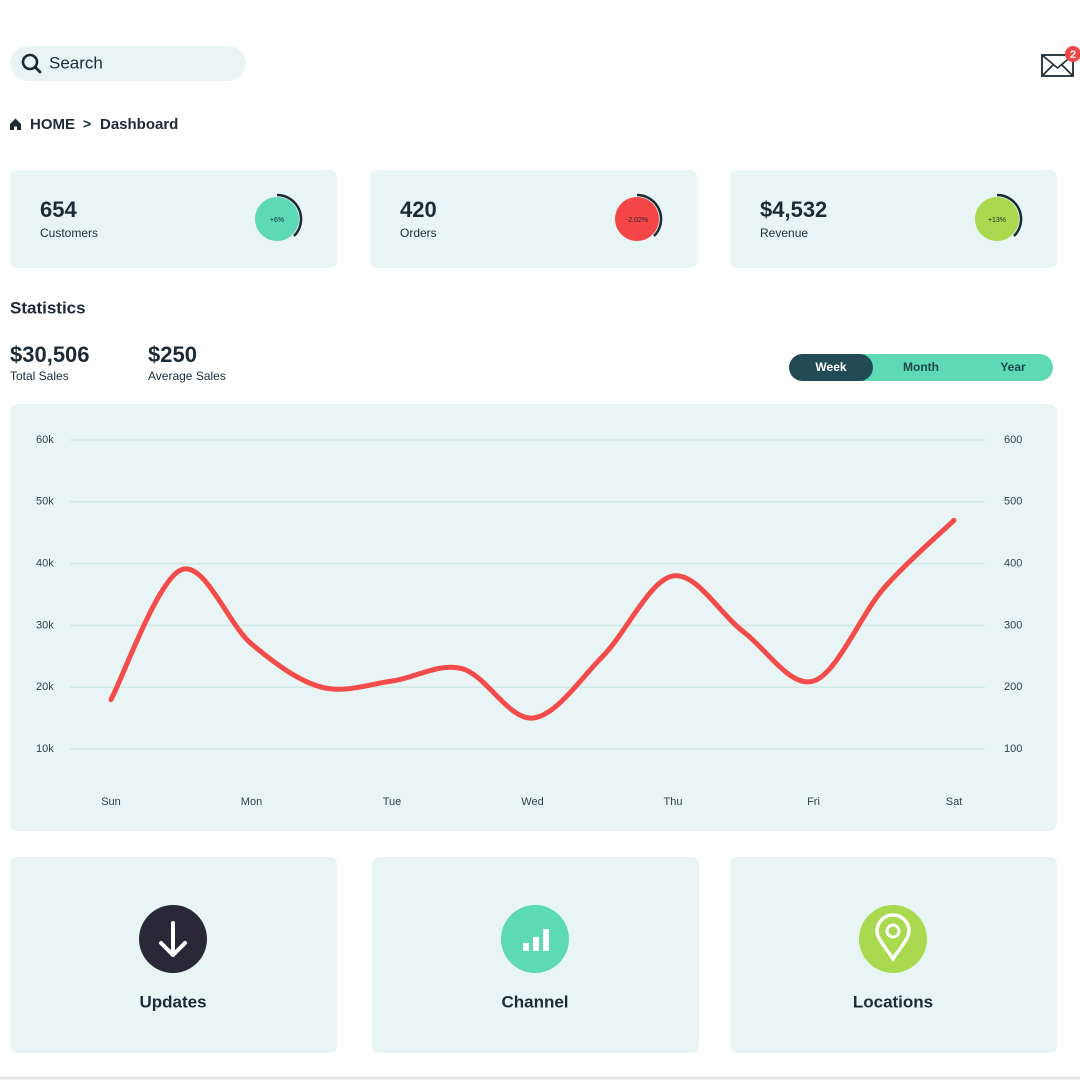 The image size is (1080, 1080). What do you see at coordinates (793, 209) in the screenshot?
I see `kpi-value: $4,532` at bounding box center [793, 209].